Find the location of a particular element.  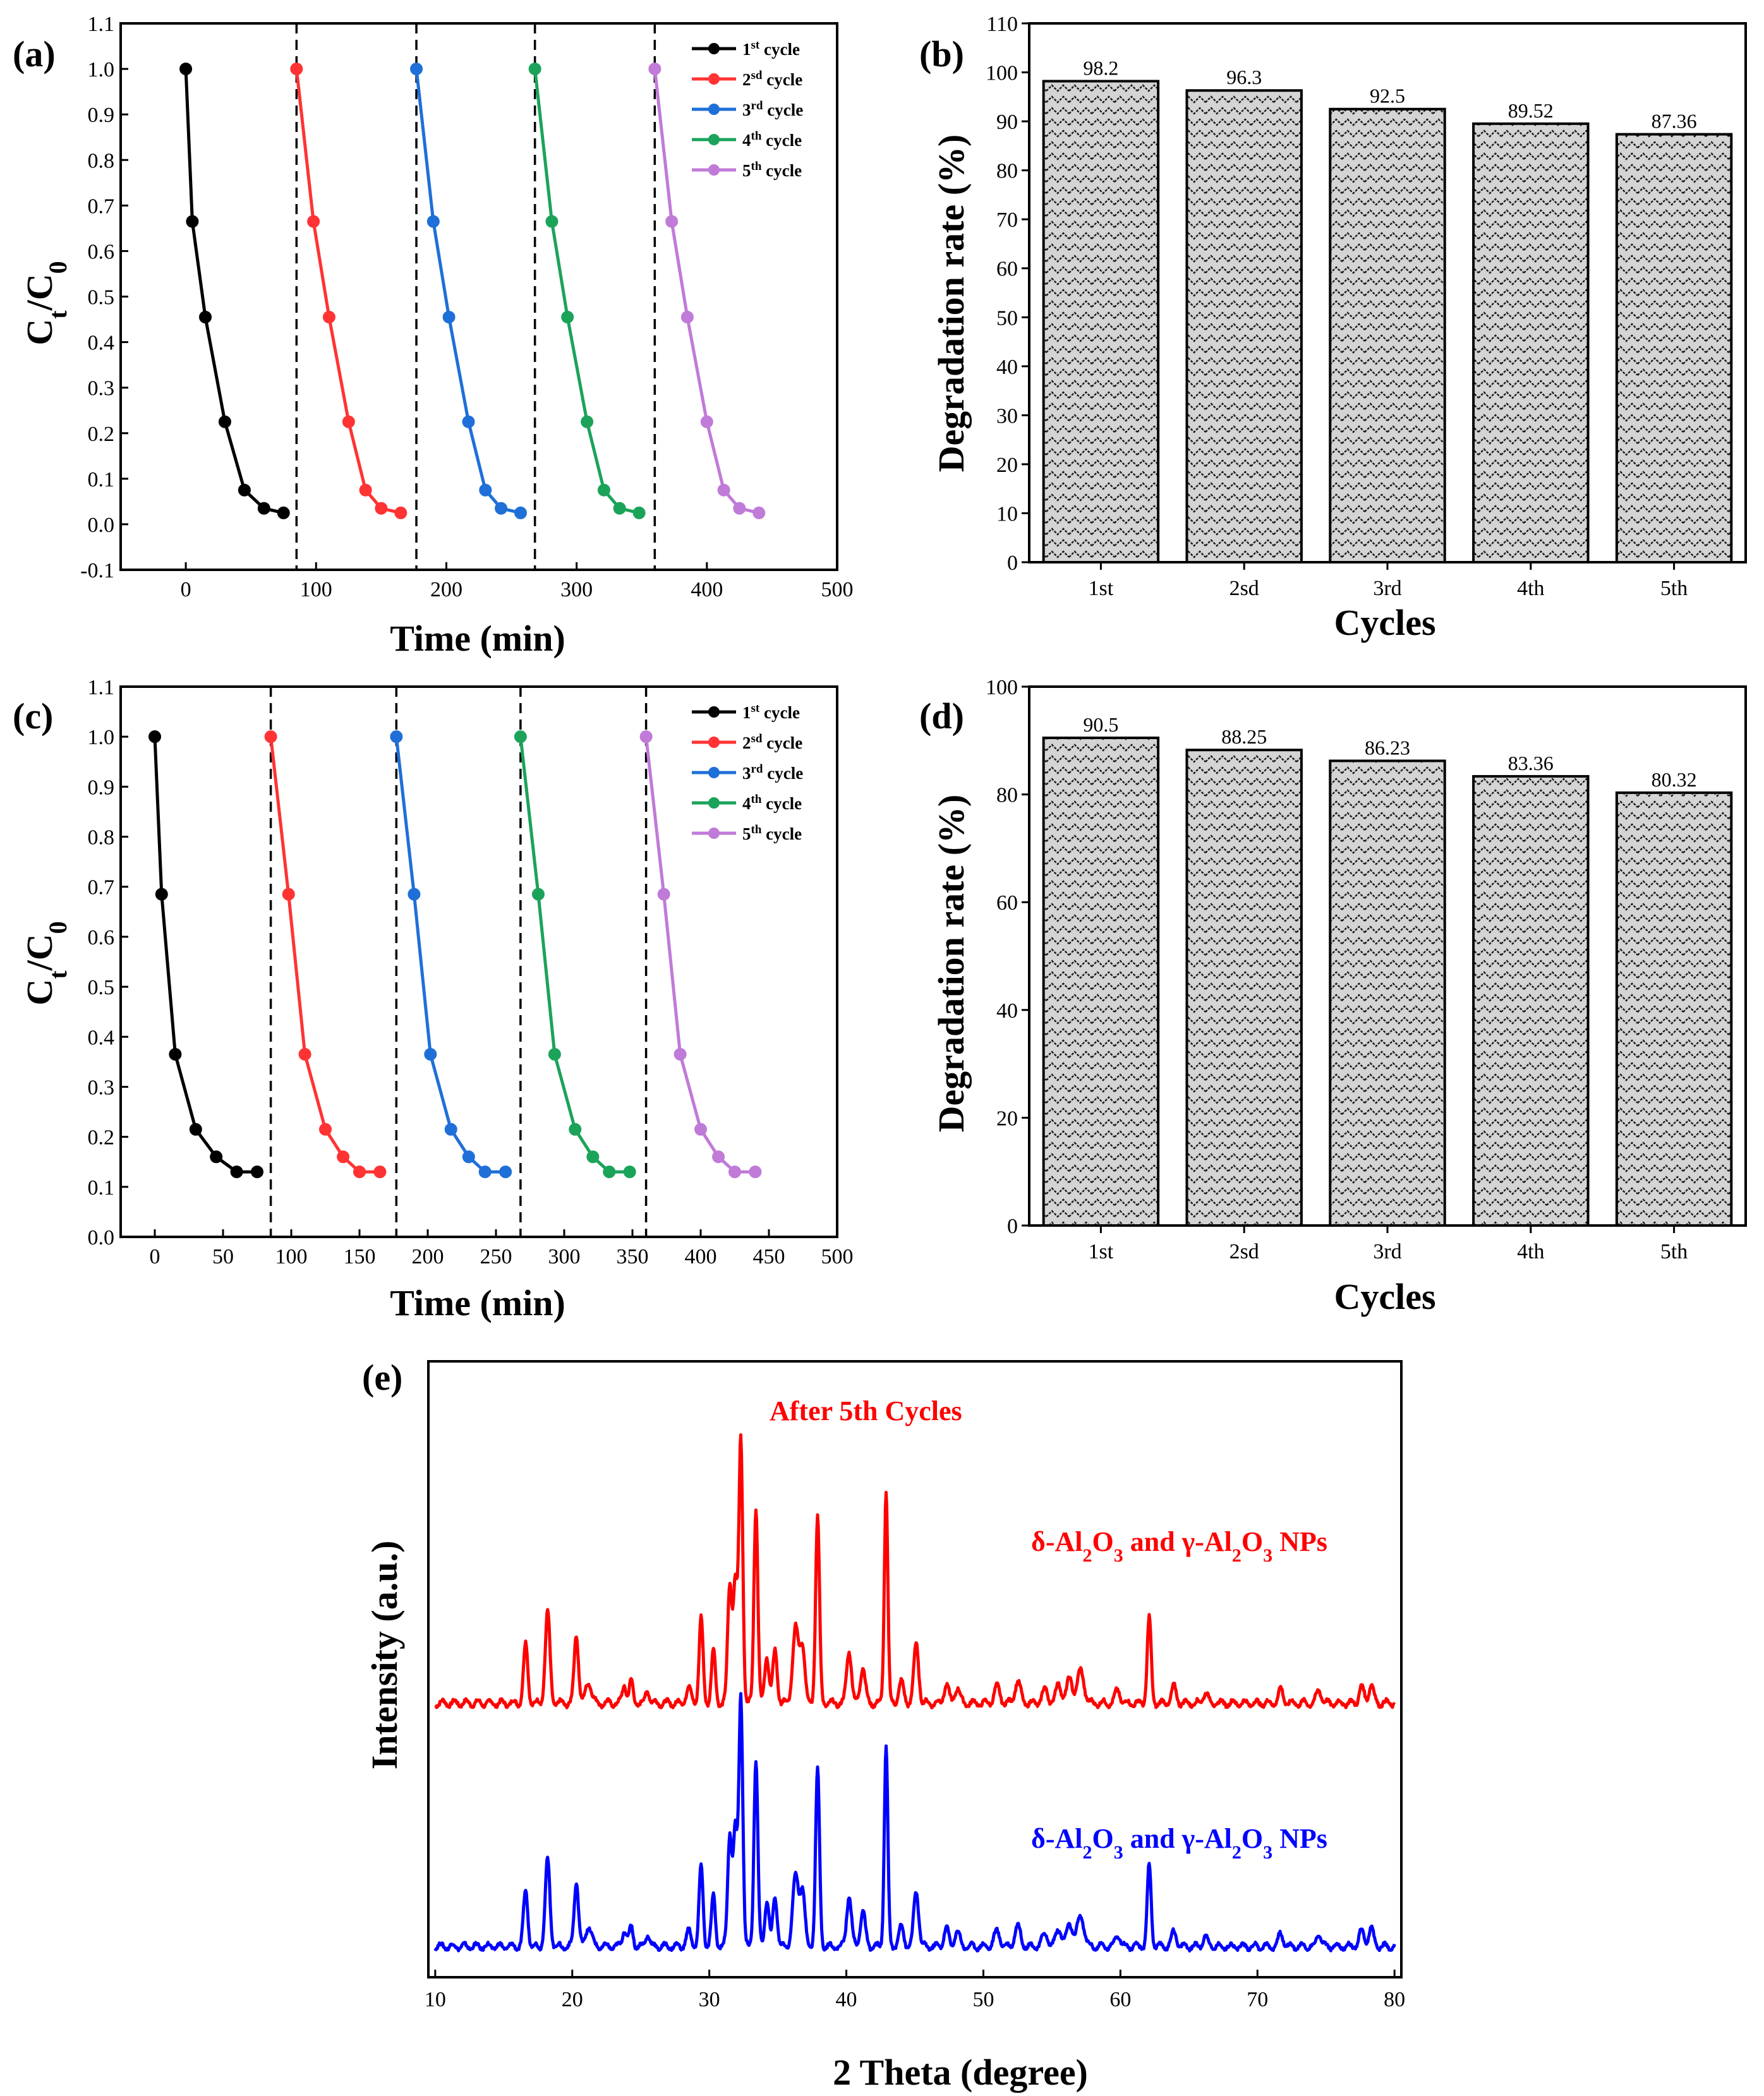

x-tick-label: 5th is located at coordinates (1674, 1251).